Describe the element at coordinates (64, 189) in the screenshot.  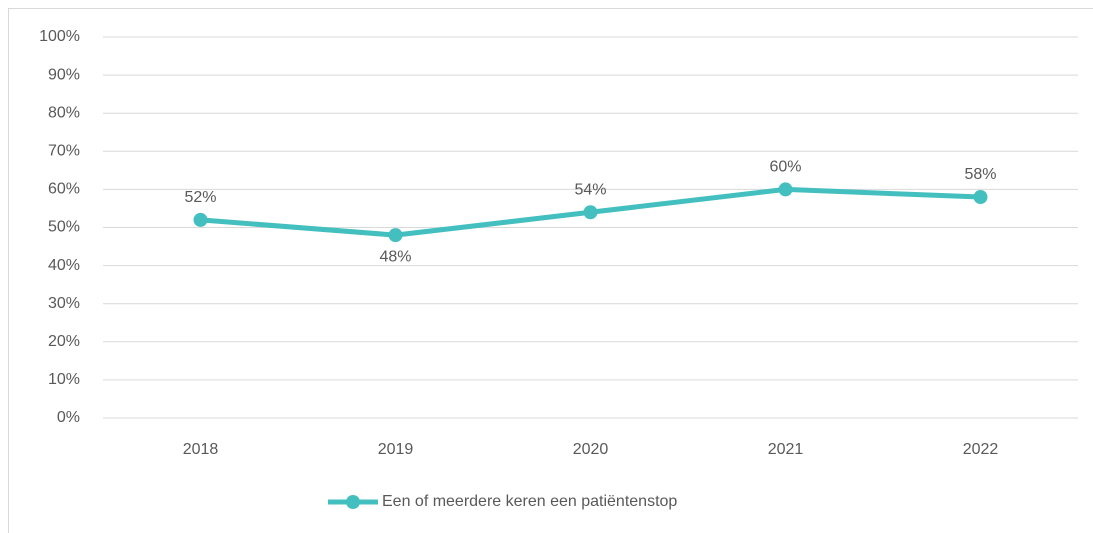
I see `y-tick-label: 60%` at that location.